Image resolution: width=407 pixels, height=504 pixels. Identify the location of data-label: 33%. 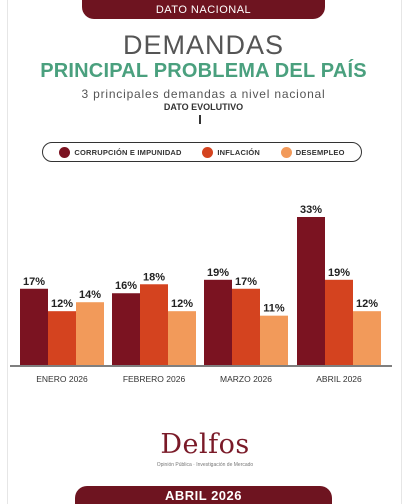
(311, 210).